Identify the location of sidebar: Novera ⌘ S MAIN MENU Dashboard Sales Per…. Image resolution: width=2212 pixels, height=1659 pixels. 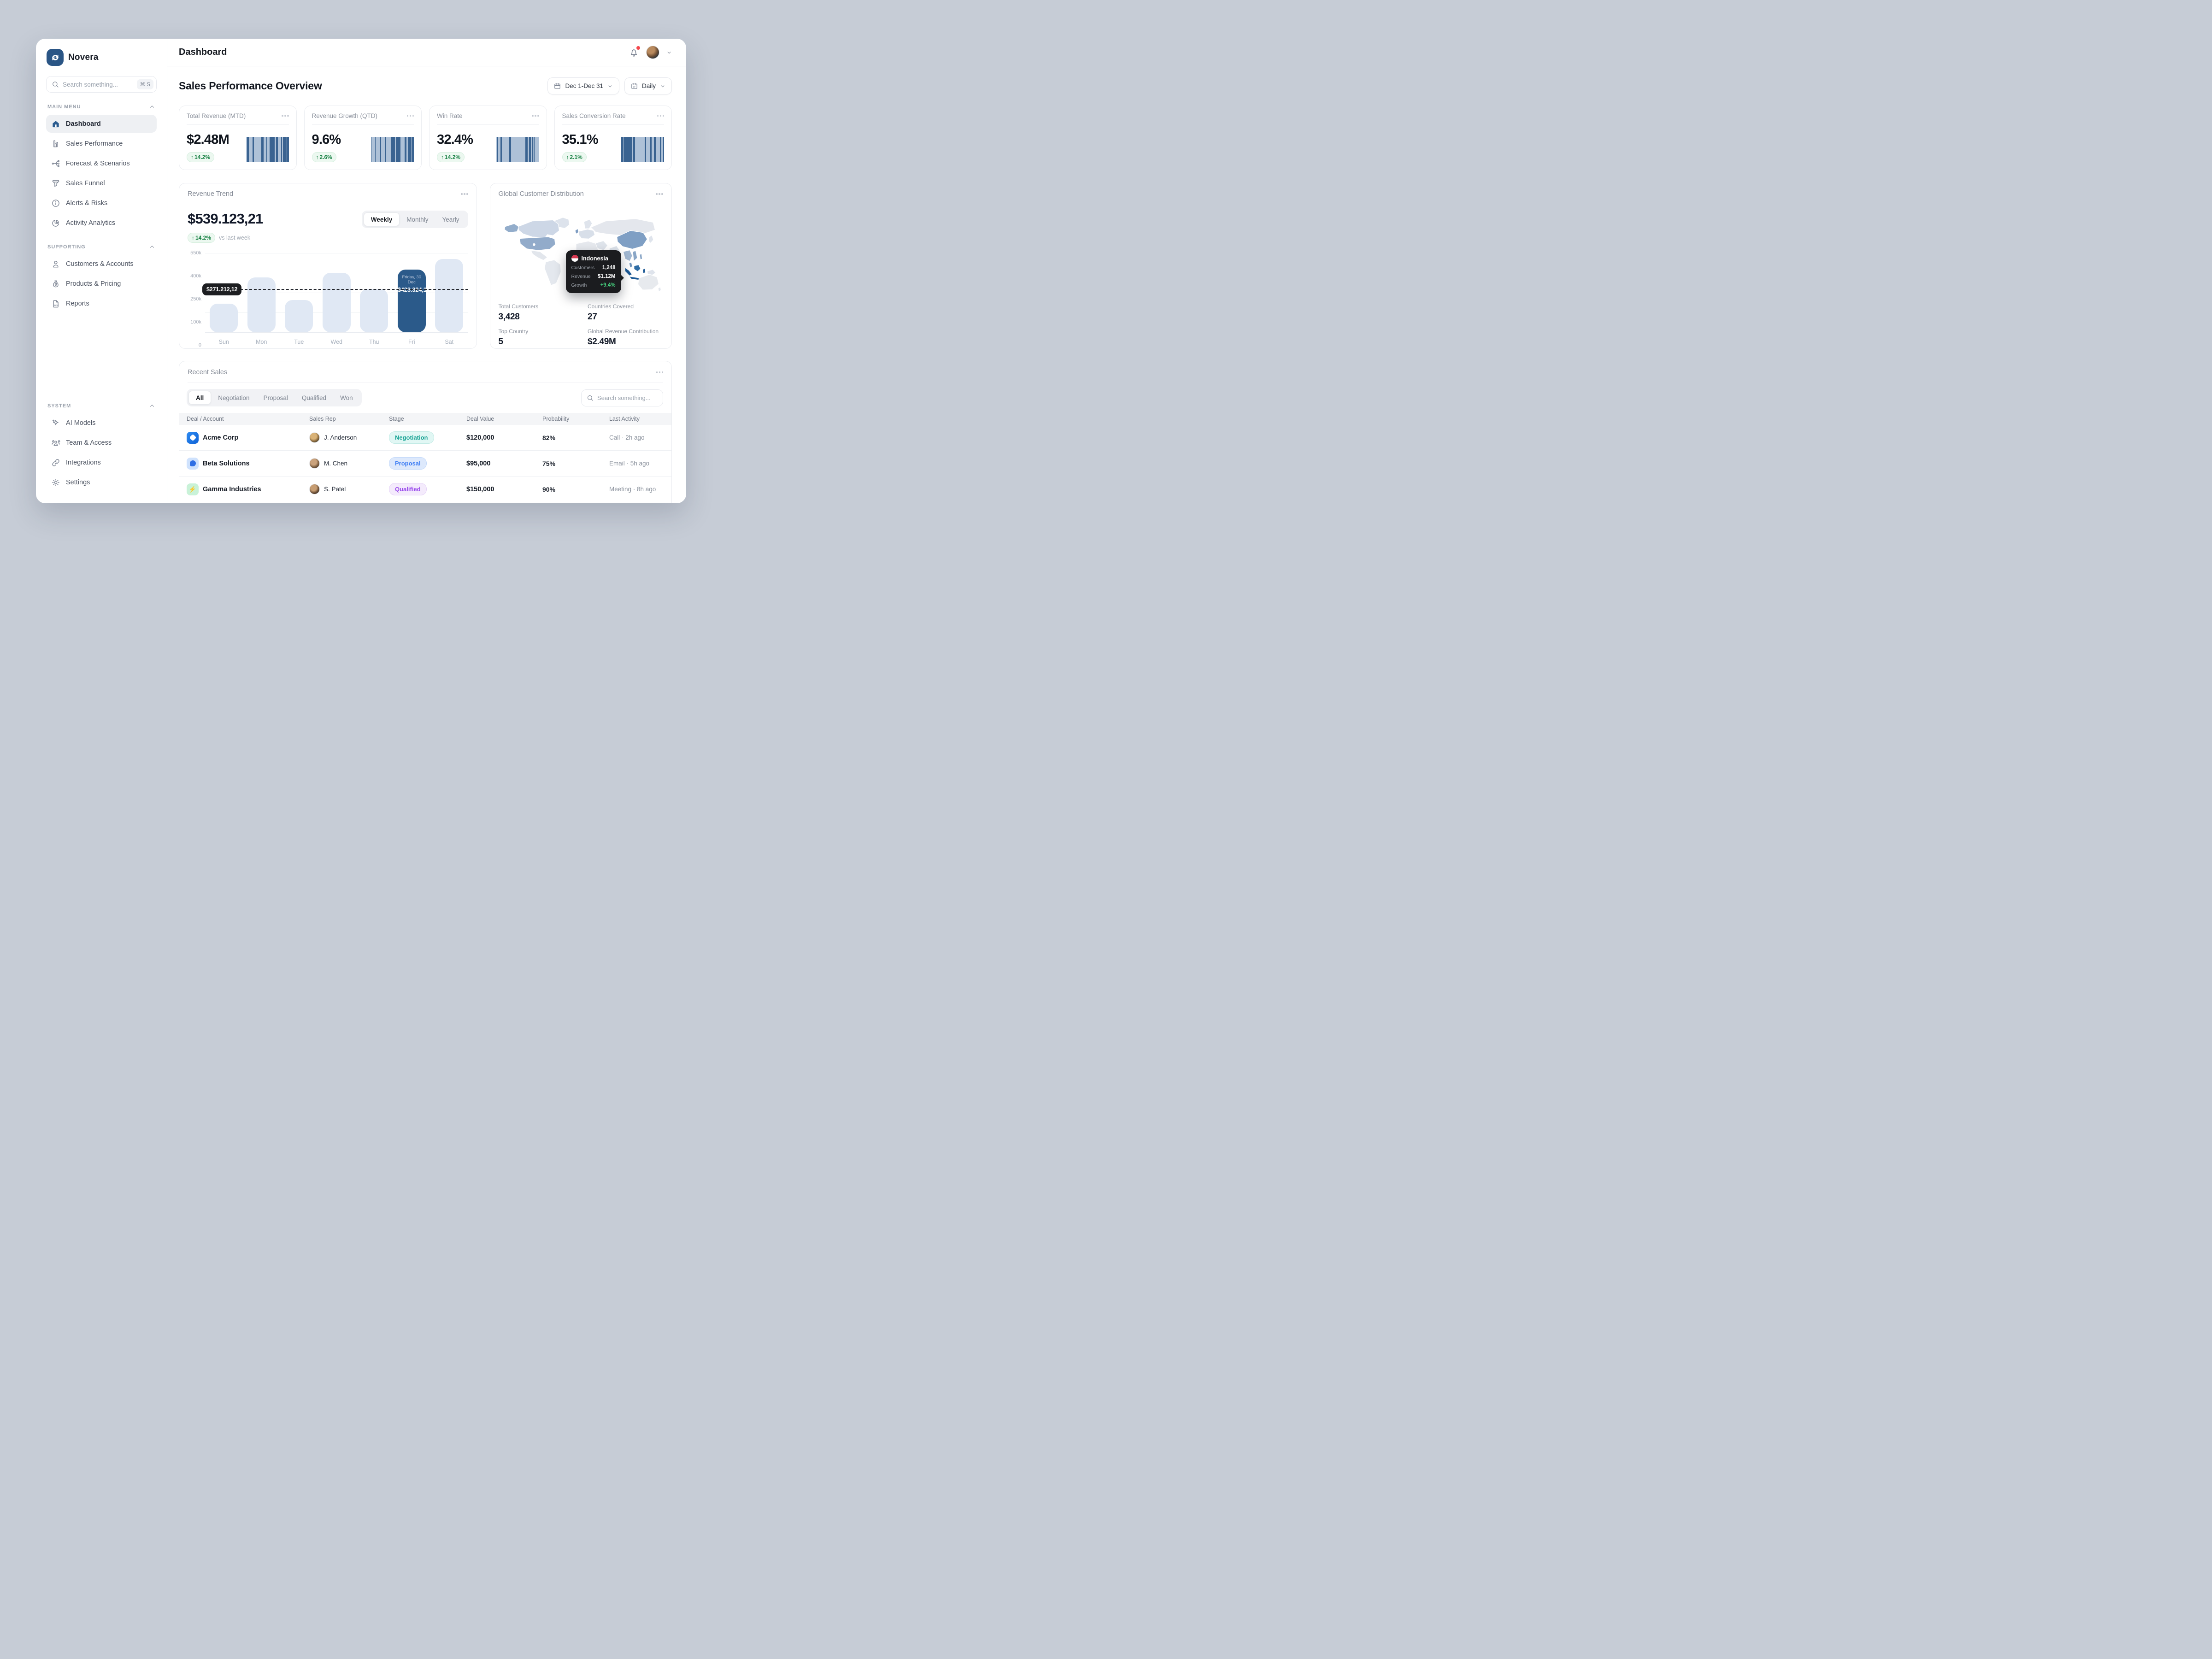
(101, 271).